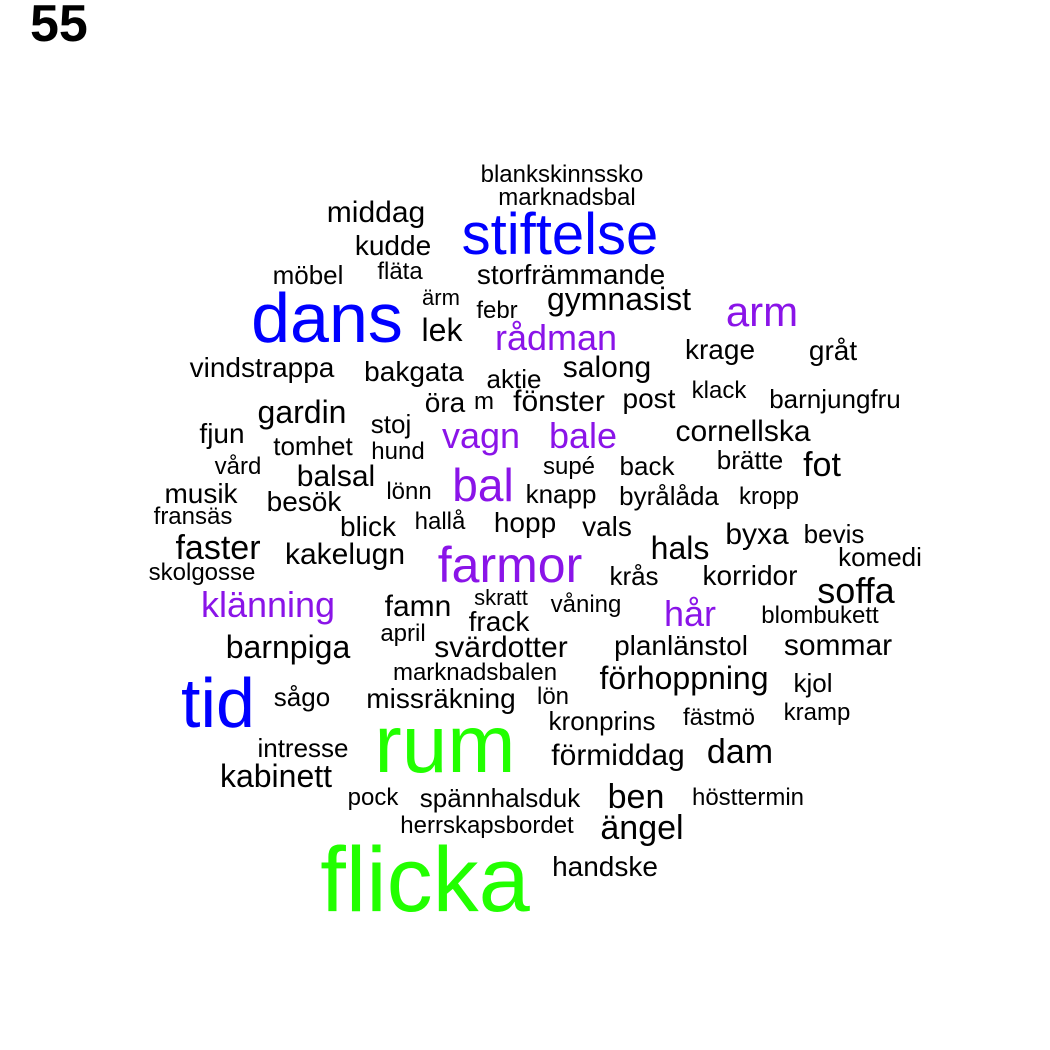  Describe the element at coordinates (303, 748) in the screenshot. I see `word-intresse: intresse` at that location.